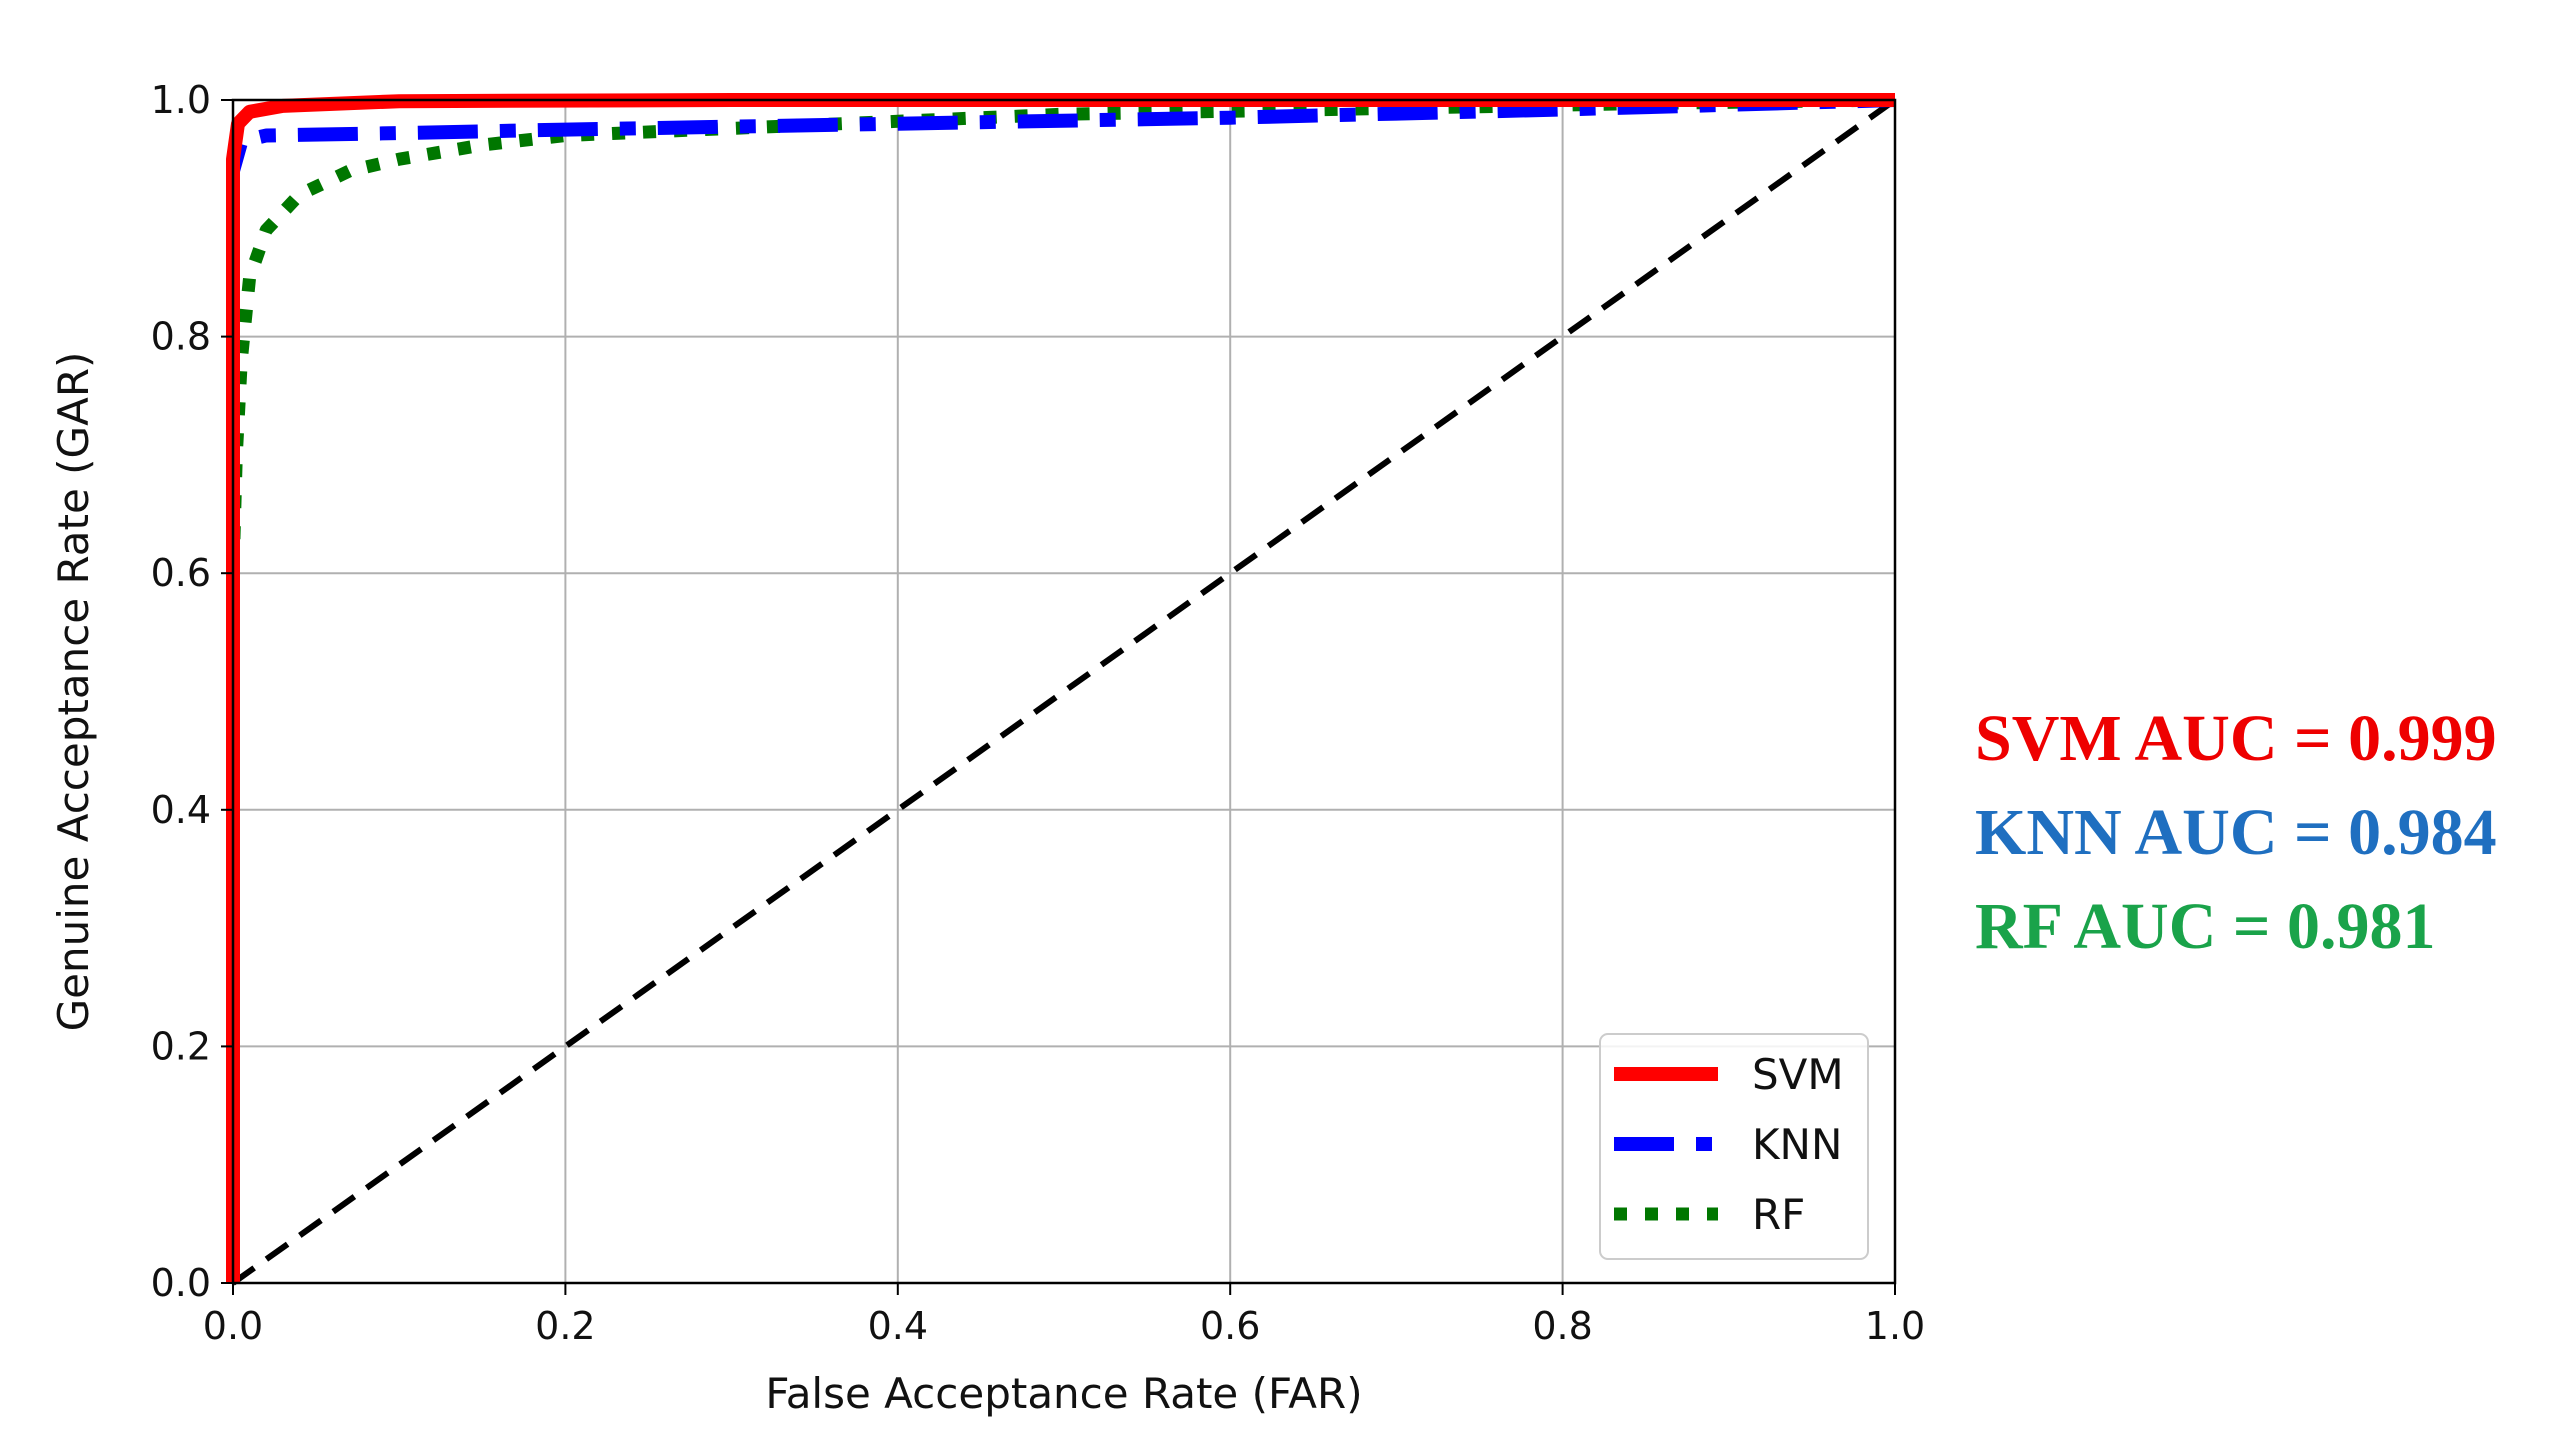 This screenshot has width=2552, height=1456. What do you see at coordinates (1895, 1326) in the screenshot?
I see `x-tick-label: 1.0` at bounding box center [1895, 1326].